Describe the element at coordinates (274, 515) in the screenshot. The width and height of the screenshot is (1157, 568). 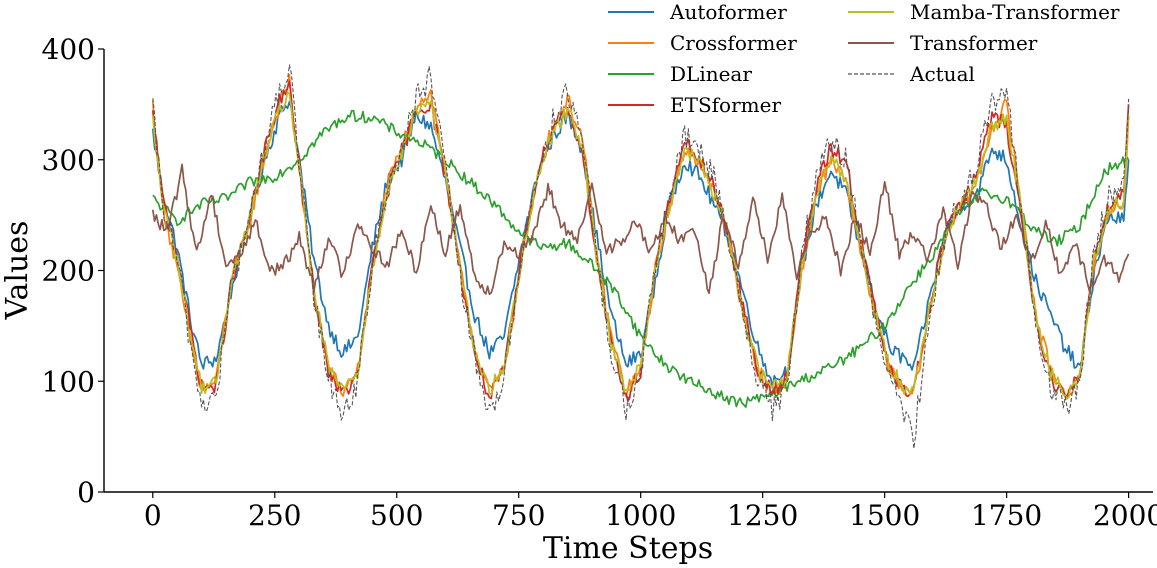
I see `x-tick-label: 250` at that location.